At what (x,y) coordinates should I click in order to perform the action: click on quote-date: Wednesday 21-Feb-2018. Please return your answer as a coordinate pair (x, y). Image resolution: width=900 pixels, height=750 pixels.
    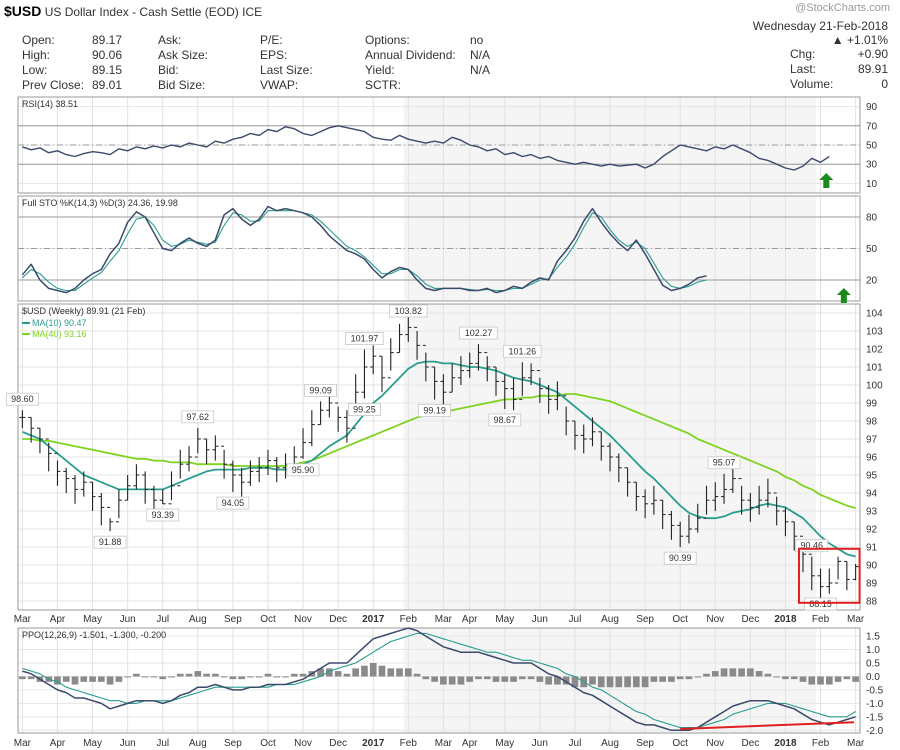
    Looking at the image, I should click on (820, 26).